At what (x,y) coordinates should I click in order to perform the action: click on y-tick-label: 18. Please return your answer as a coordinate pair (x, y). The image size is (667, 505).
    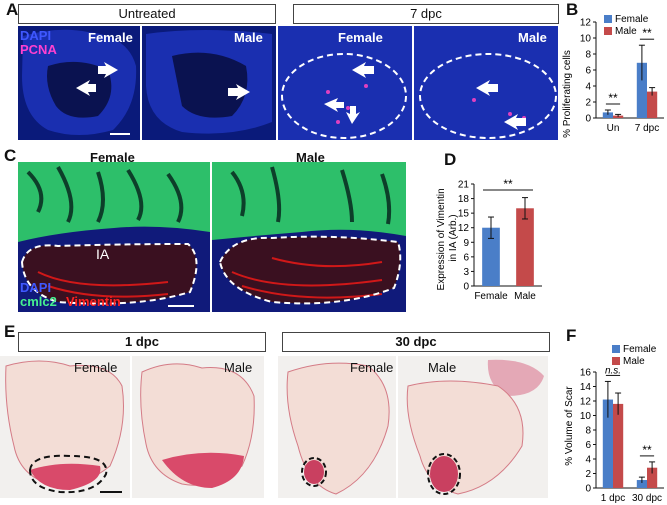
    Looking at the image, I should click on (464, 199).